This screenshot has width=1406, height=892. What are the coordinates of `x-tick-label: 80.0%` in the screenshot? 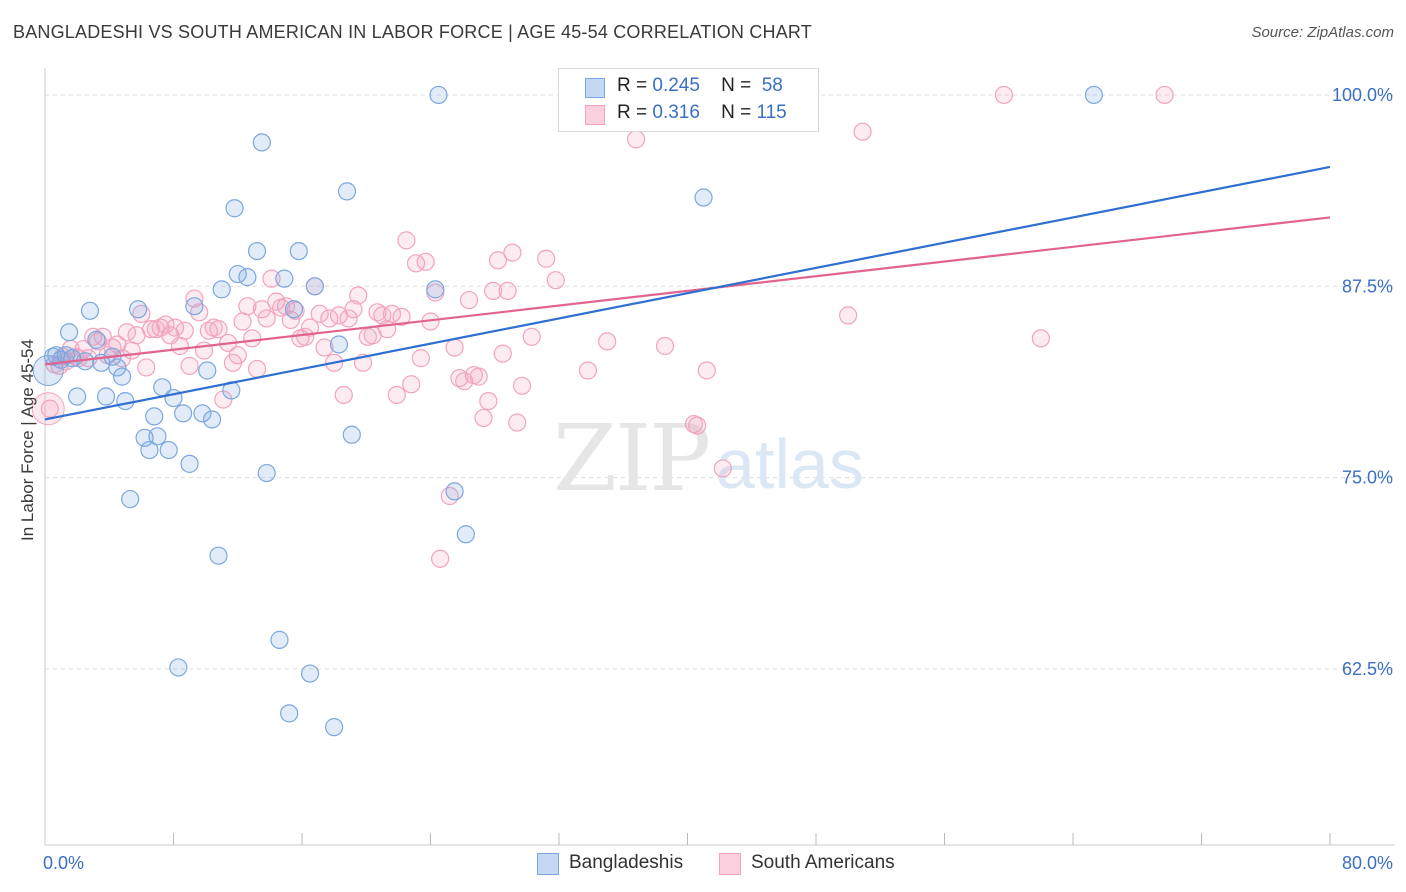 It's located at (1367, 863).